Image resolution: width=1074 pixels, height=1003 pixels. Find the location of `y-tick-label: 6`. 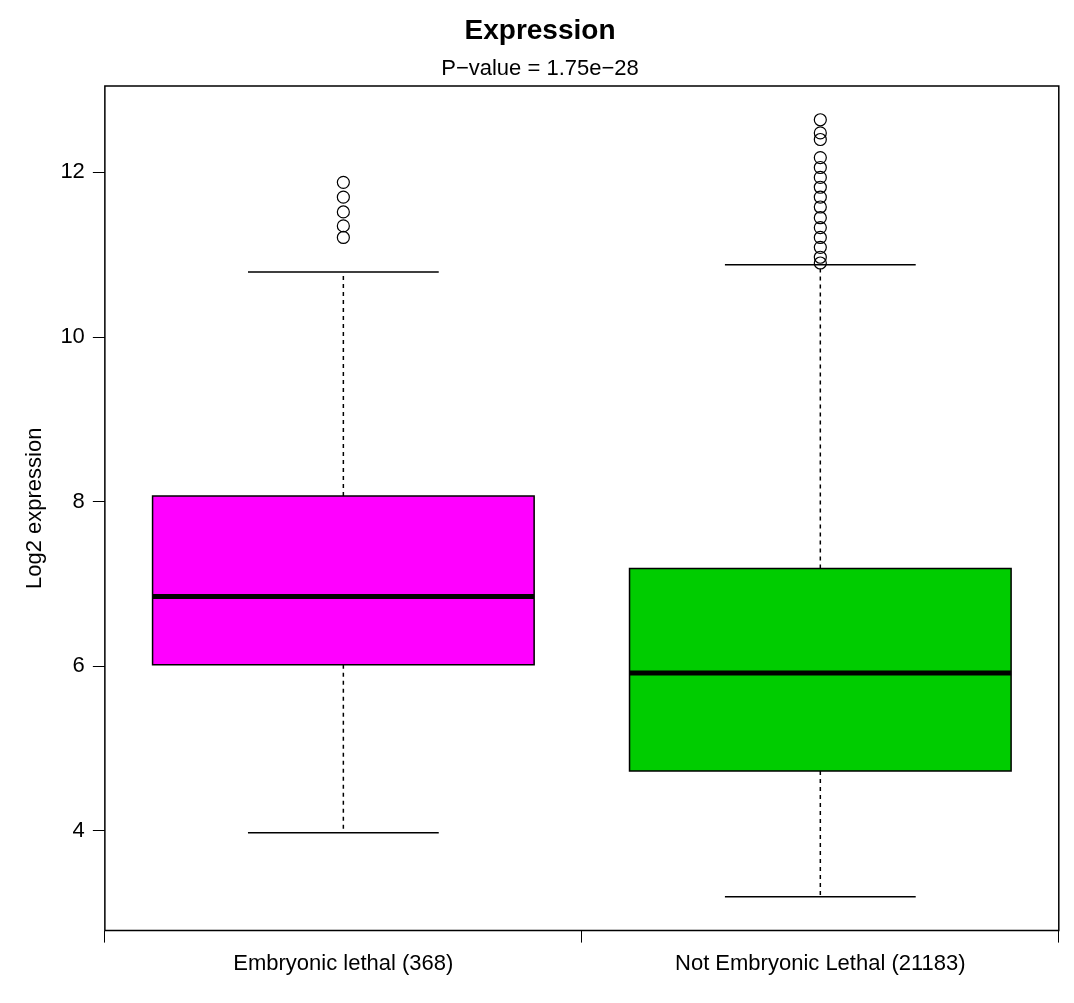

y-tick-label: 6 is located at coordinates (78, 665).